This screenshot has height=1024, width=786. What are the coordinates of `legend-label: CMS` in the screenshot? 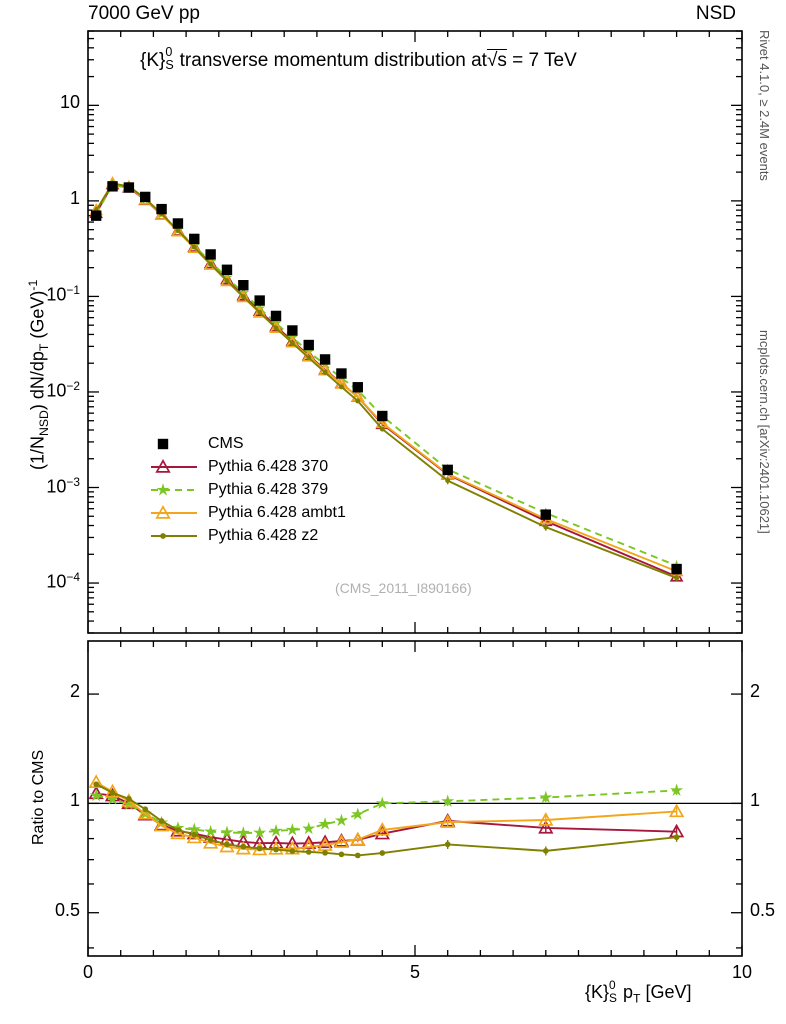 It's located at (226, 443).